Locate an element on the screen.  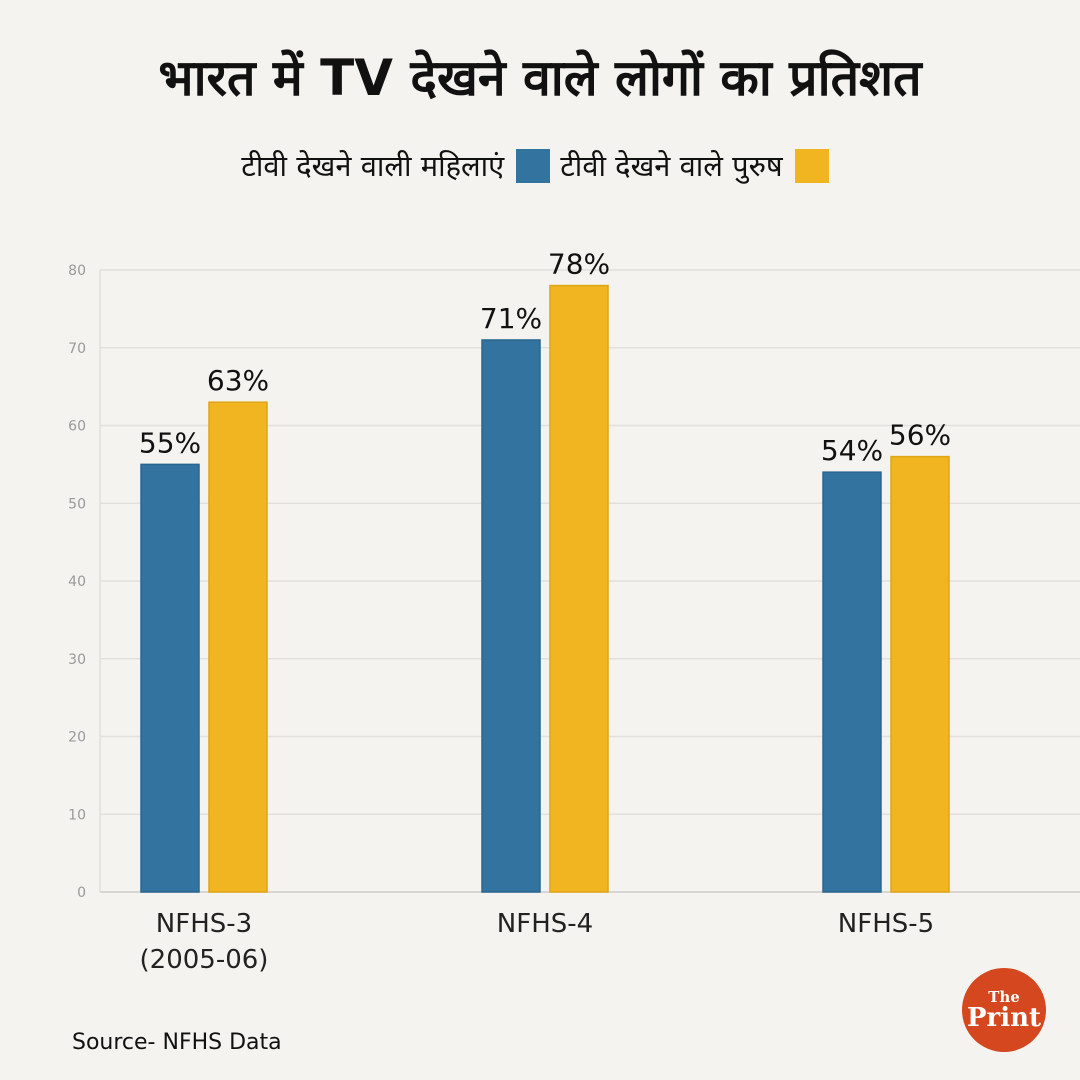
data-label-women-1: 55% is located at coordinates (170, 442).